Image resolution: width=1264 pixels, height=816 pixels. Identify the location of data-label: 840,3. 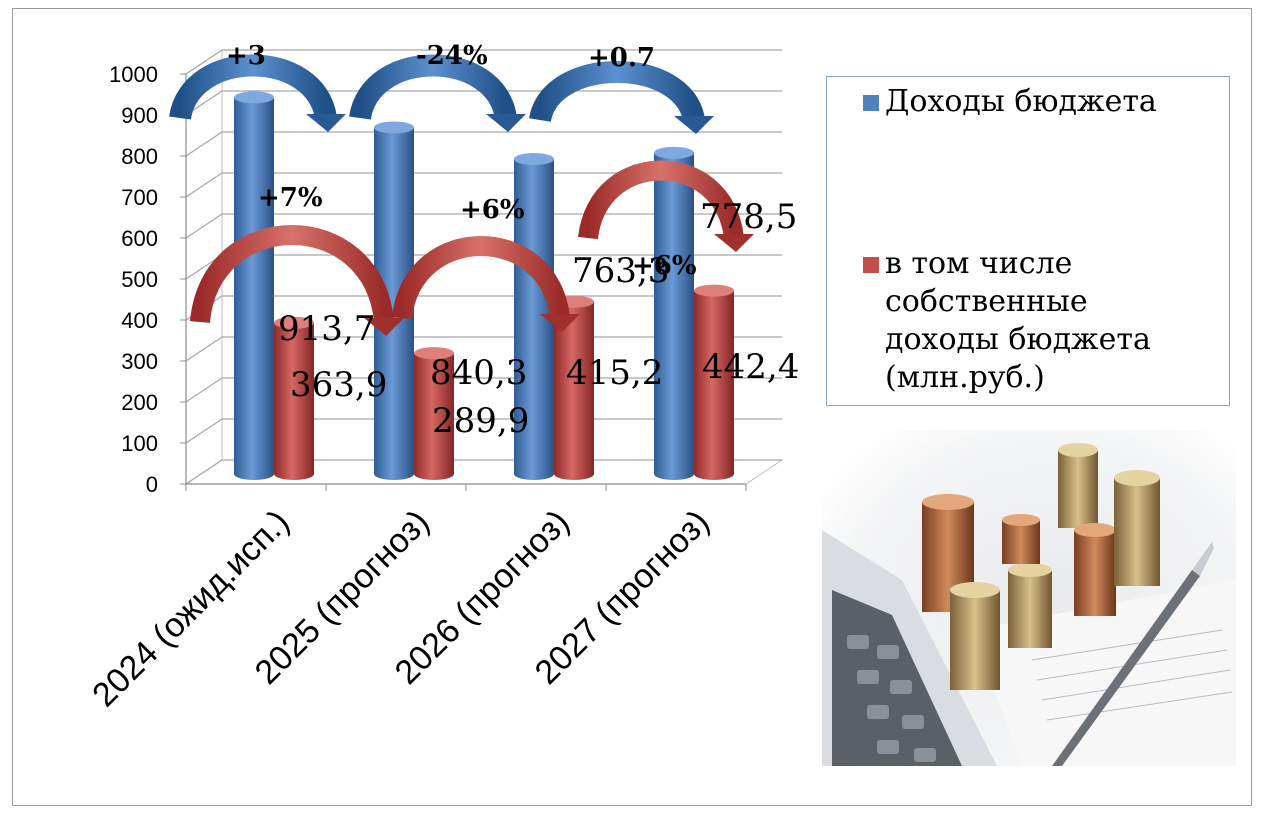
(478, 373).